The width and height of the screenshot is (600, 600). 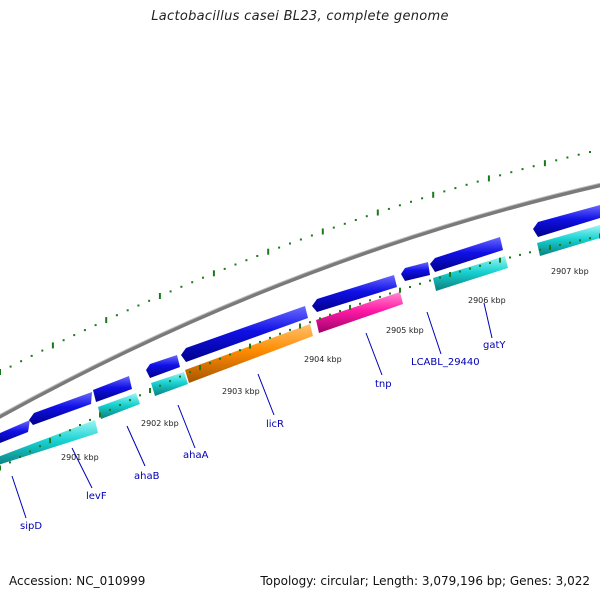 I want to click on gene-reverse-tnp, so click(x=359, y=312).